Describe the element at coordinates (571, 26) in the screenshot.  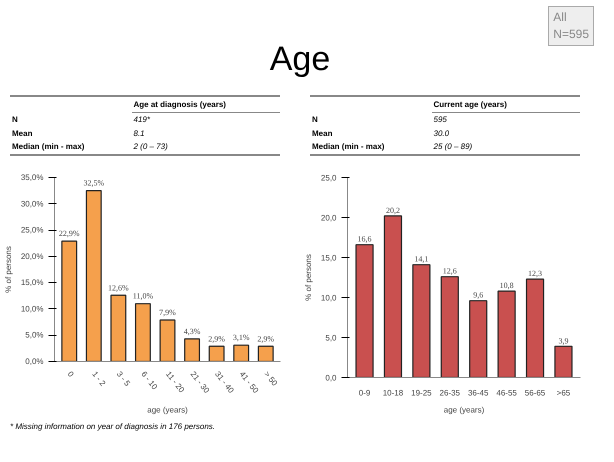
I see `text: All N=595` at that location.